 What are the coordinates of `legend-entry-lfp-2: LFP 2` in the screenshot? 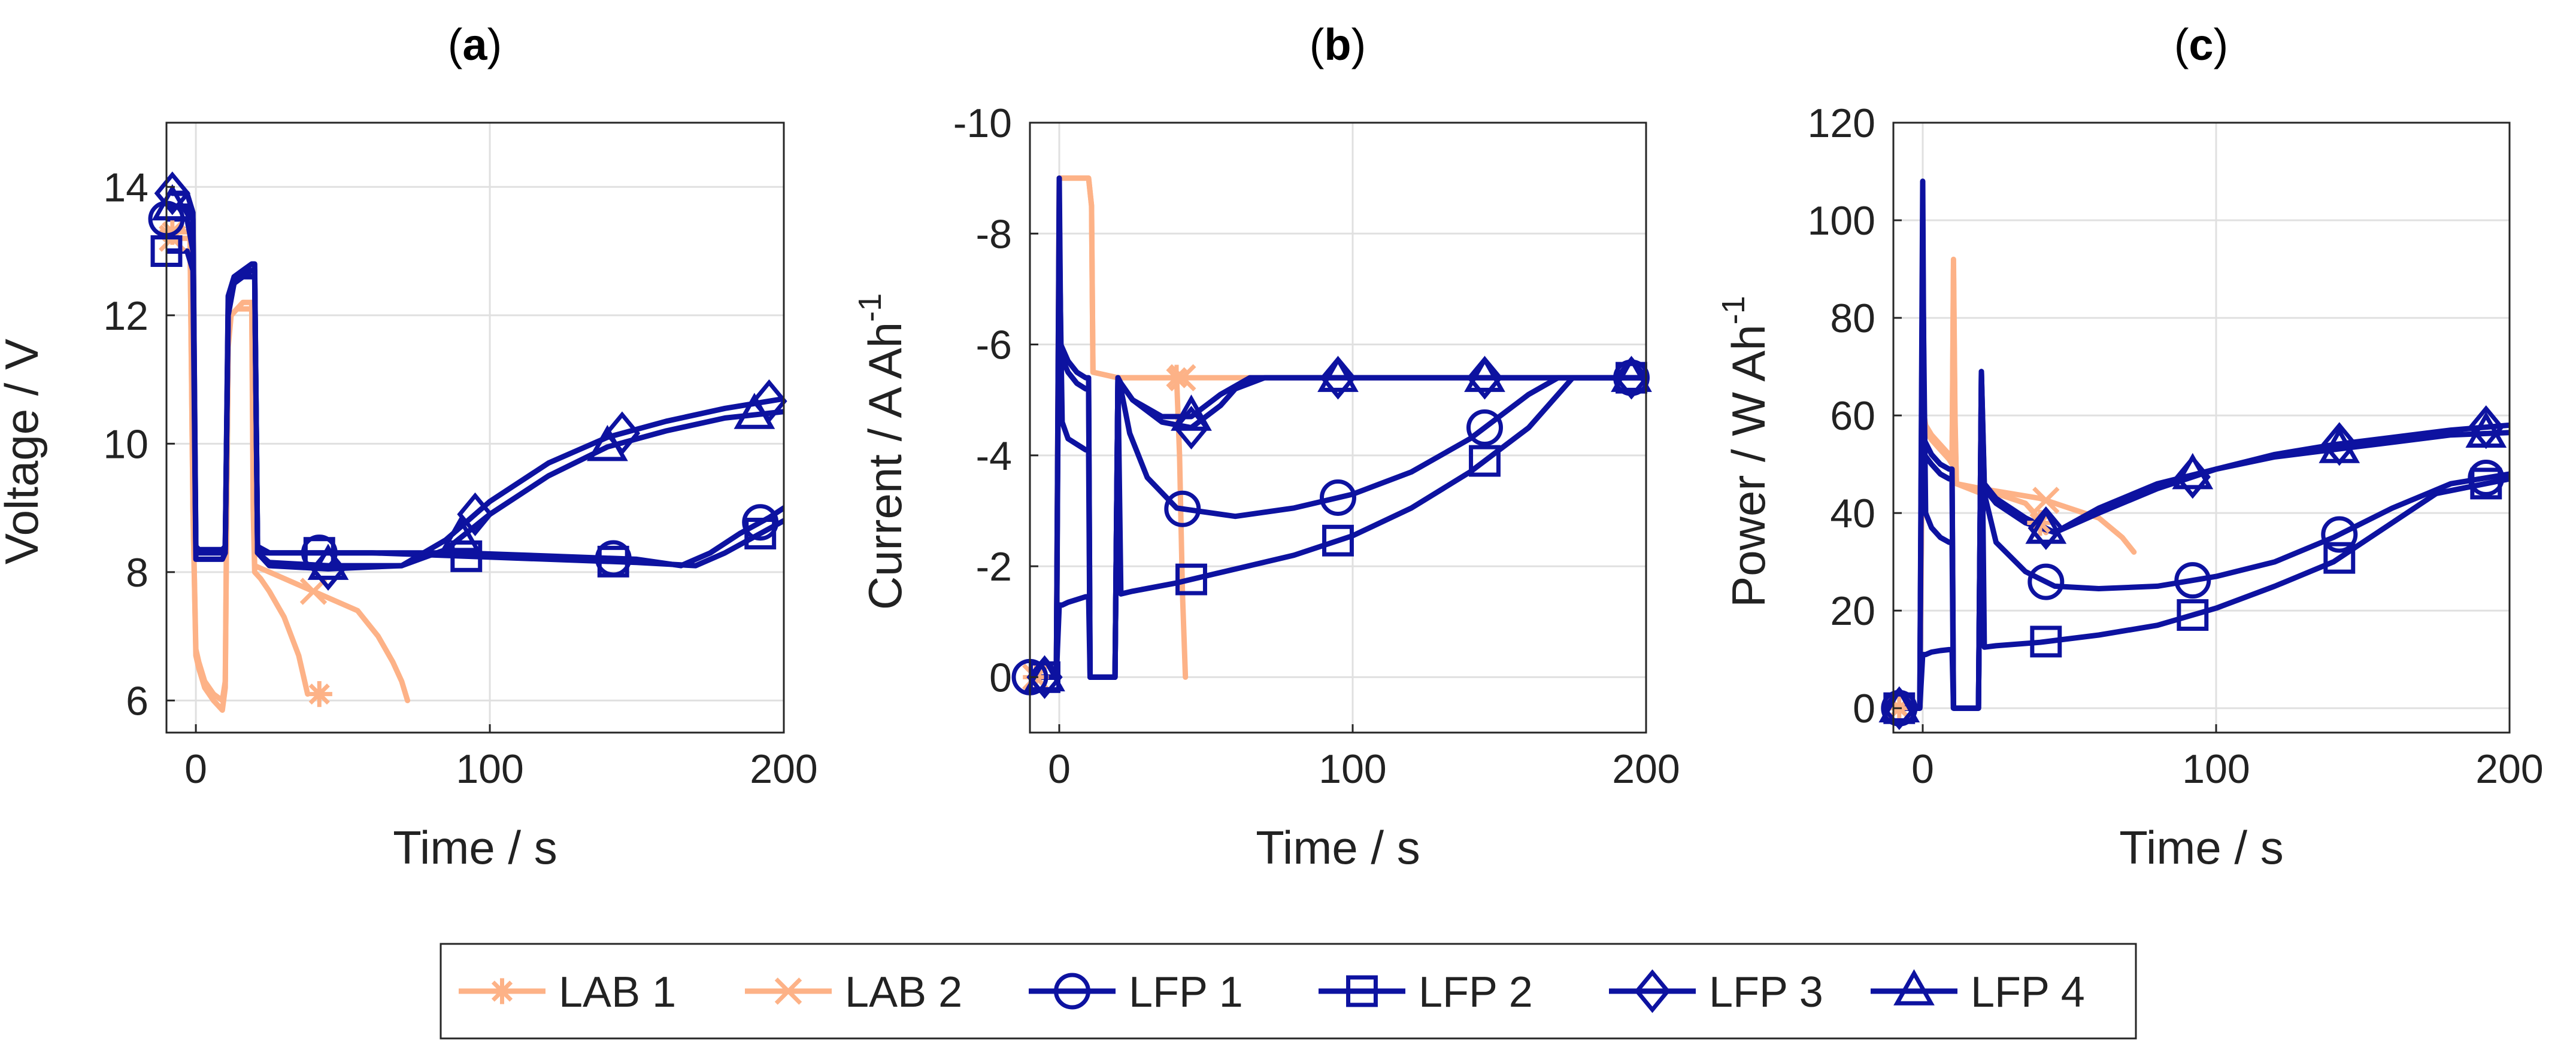 It's located at (1426, 992).